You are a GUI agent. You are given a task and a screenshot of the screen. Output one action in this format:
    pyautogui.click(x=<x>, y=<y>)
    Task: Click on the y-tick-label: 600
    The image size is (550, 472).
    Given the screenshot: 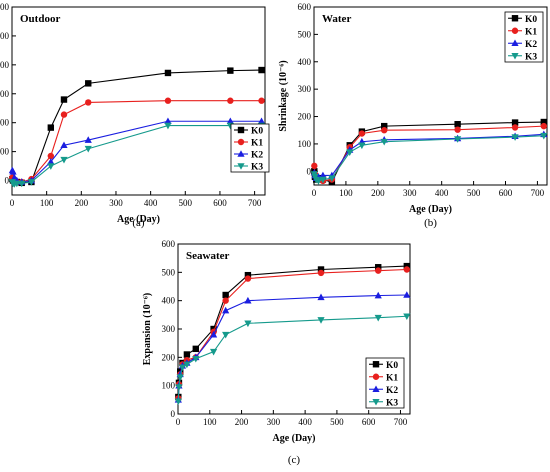 What is the action you would take?
    pyautogui.click(x=169, y=244)
    